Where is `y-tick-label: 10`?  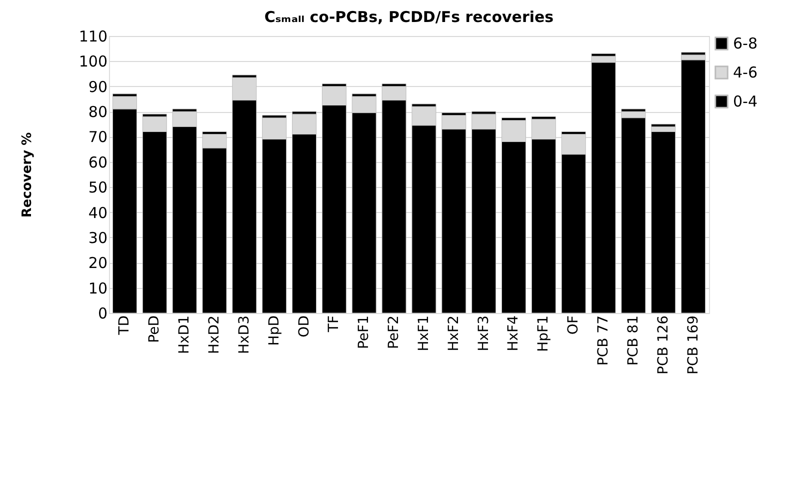 y-tick-label: 10 is located at coordinates (98, 288).